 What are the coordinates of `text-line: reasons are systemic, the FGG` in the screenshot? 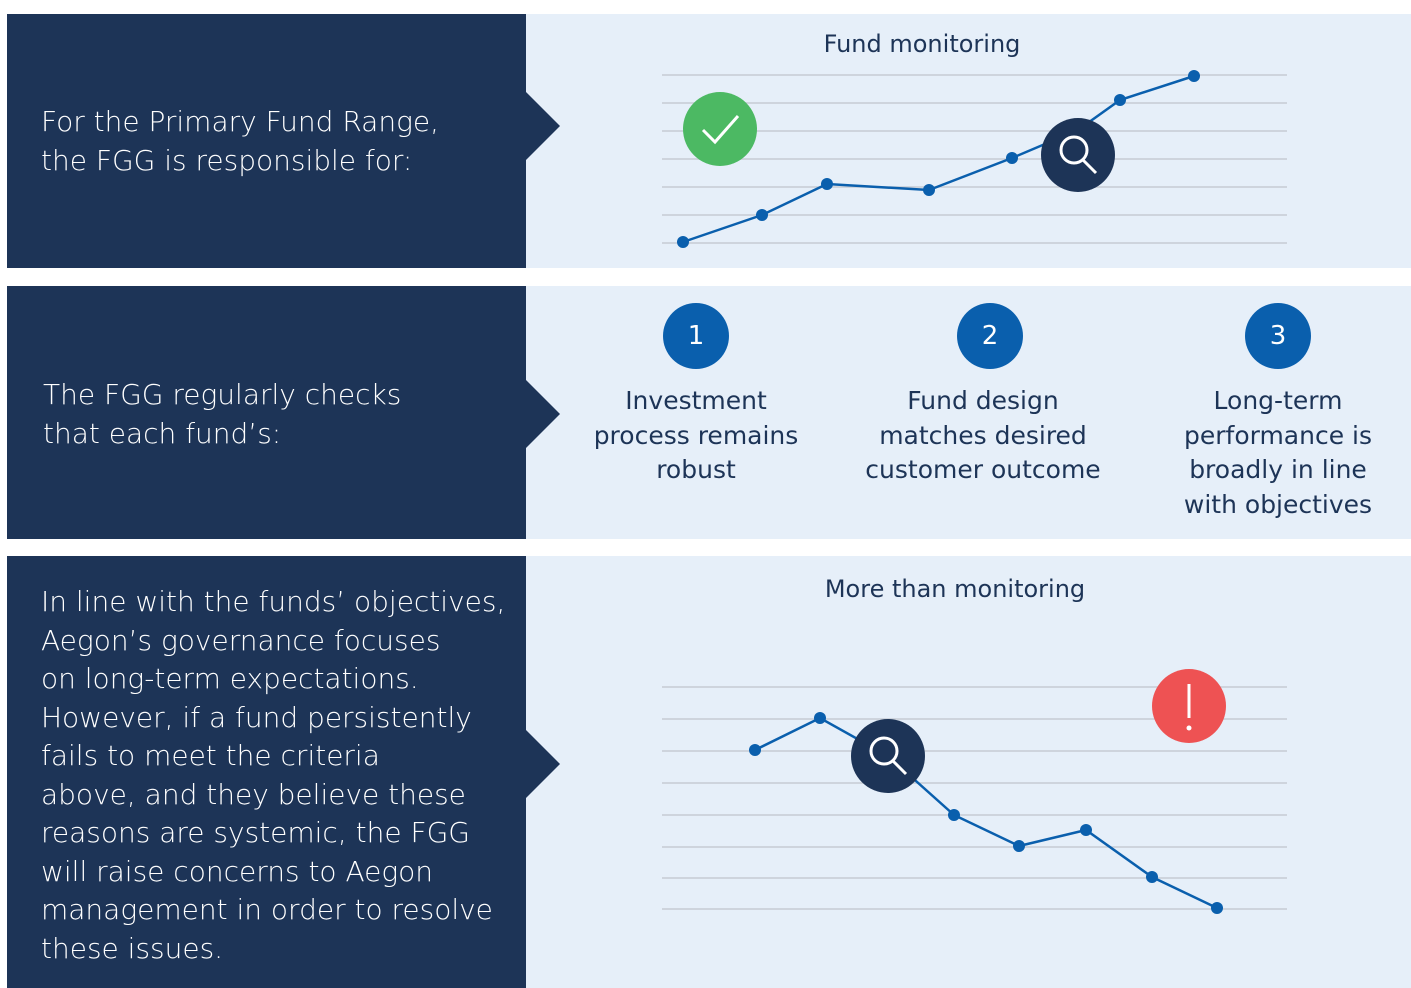 It's located at (255, 832).